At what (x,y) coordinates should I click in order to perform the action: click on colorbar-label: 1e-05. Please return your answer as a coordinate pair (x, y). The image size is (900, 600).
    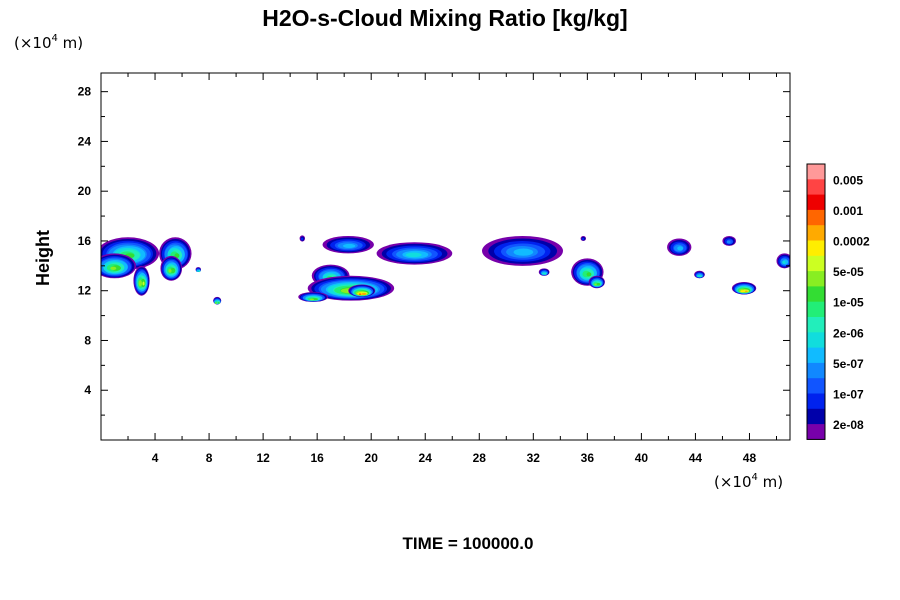
    Looking at the image, I should click on (848, 303).